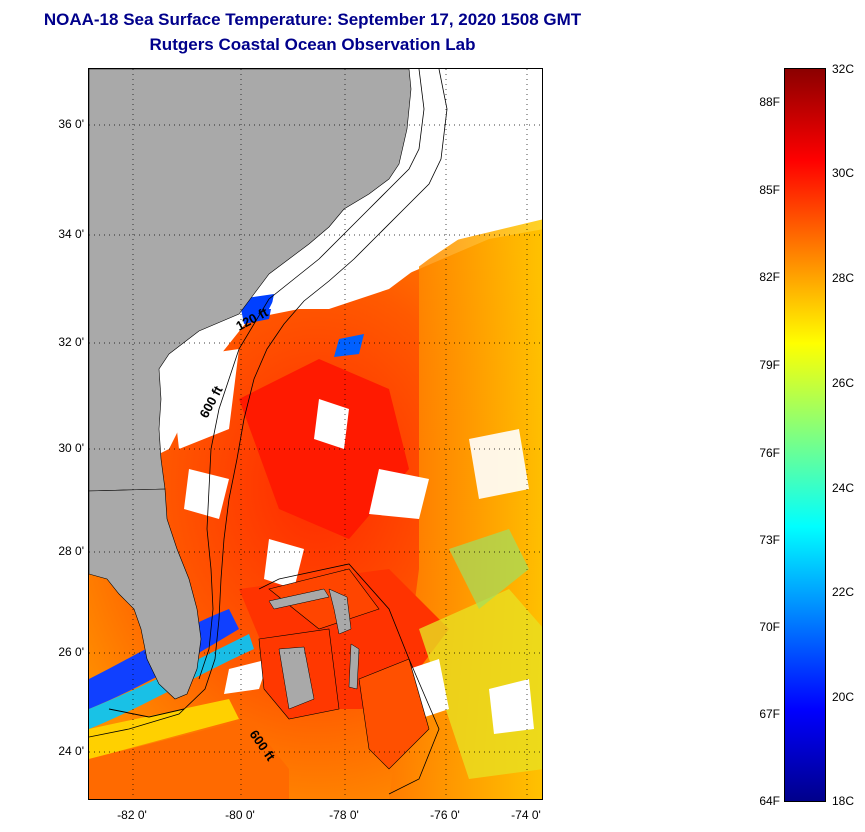 The height and width of the screenshot is (832, 865). Describe the element at coordinates (145, 594) in the screenshot. I see `land-florida` at that location.